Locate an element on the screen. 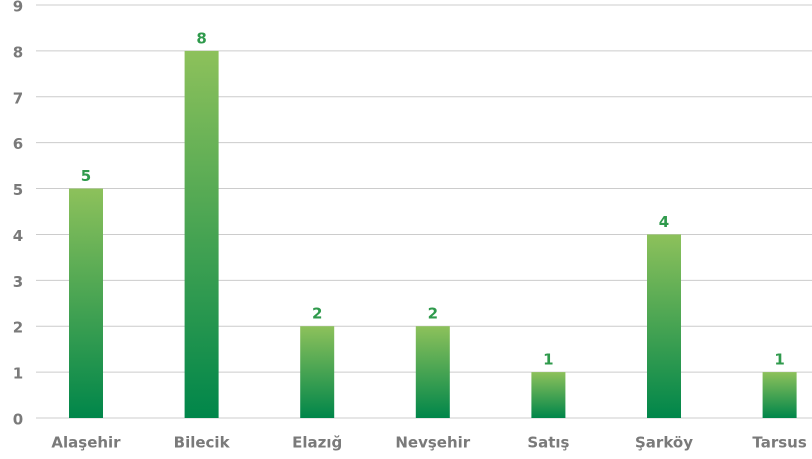 This screenshot has width=812, height=459. y-tick-label: 4 is located at coordinates (18, 236).